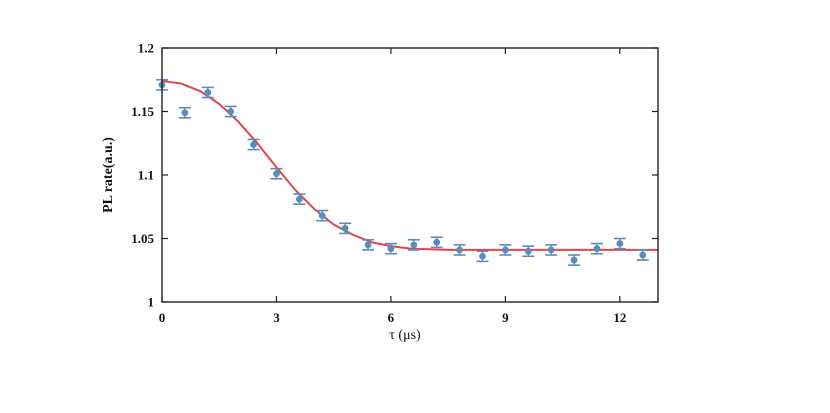 The height and width of the screenshot is (413, 830). I want to click on y-tick-label: 1.2, so click(146, 48).